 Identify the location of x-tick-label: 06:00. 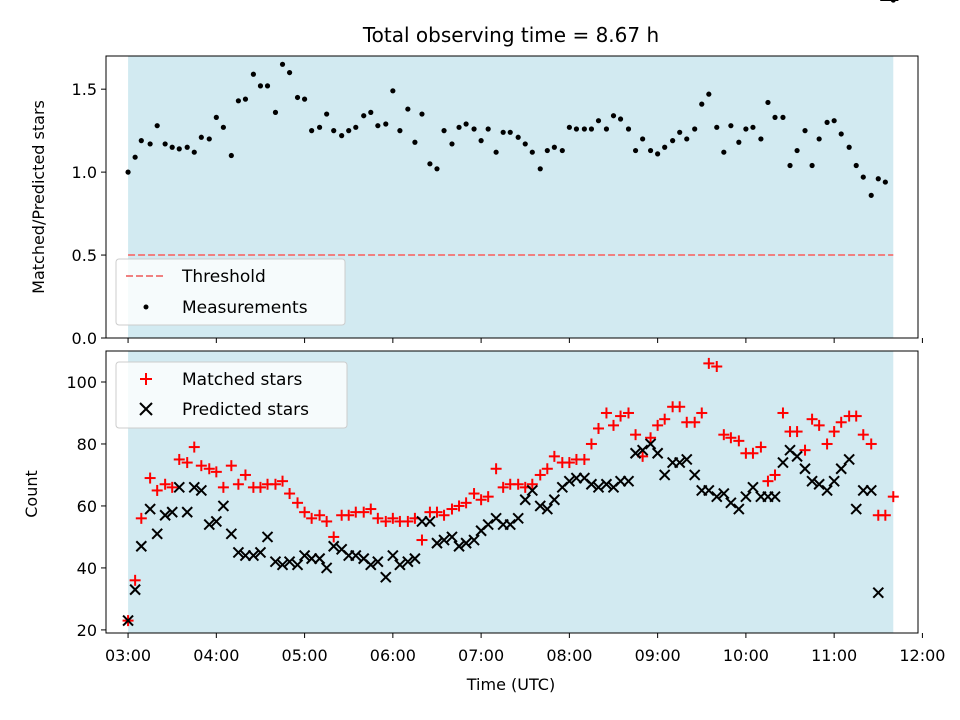
(393, 655).